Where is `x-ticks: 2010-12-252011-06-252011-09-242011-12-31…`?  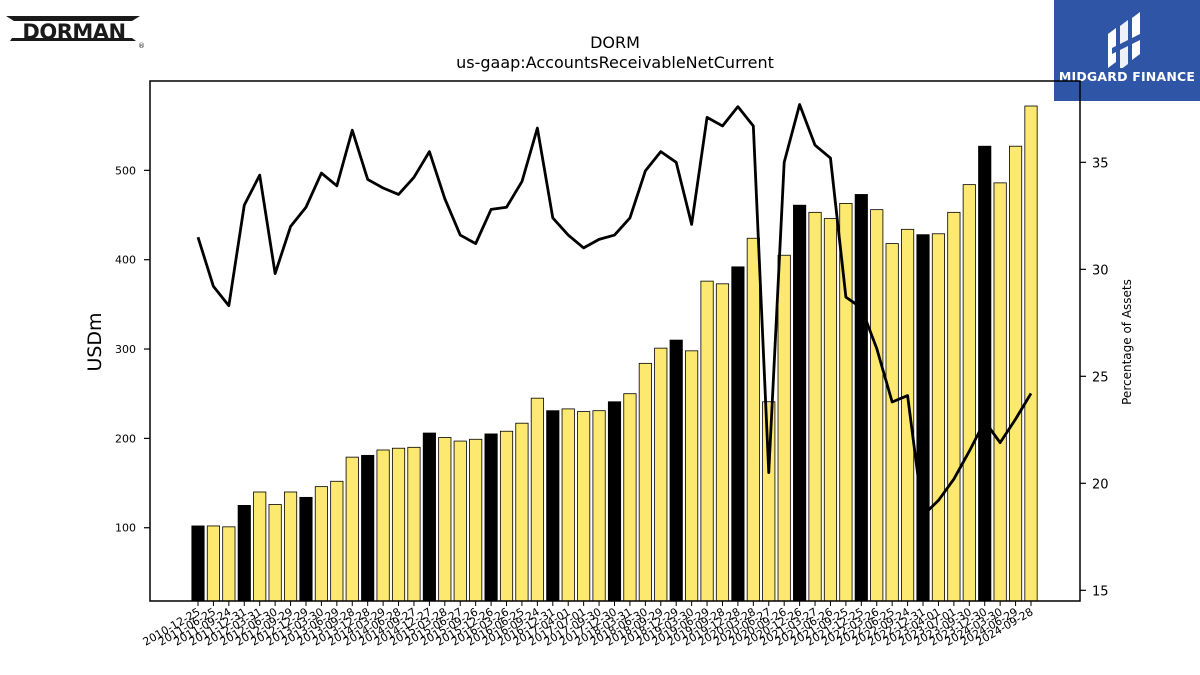 x-ticks: 2010-12-252011-06-252011-09-242011-12-31… is located at coordinates (588, 625).